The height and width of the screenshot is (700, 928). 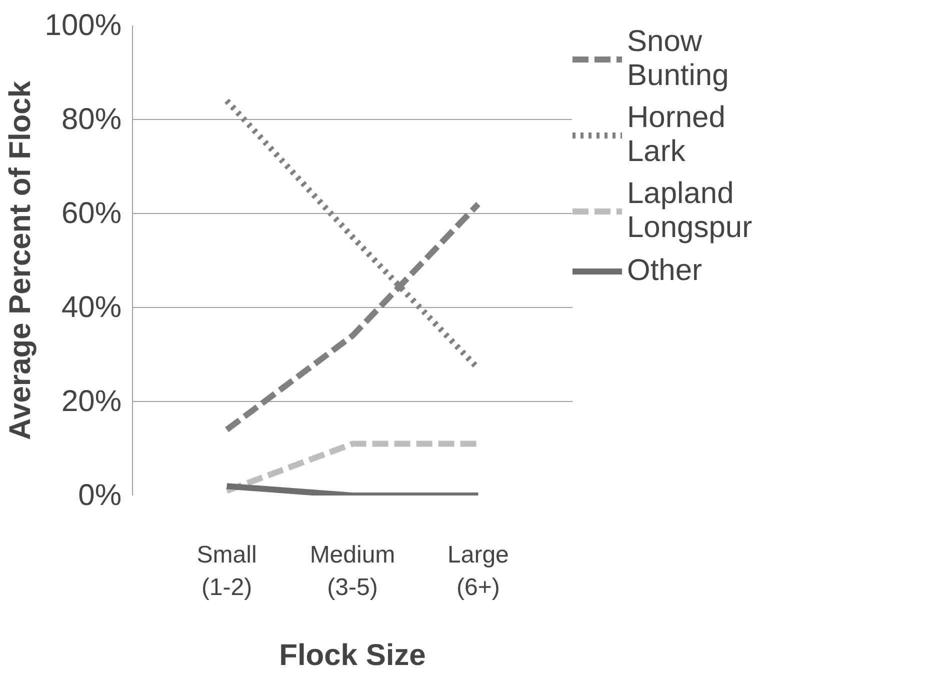 I want to click on y-tick-label: 20%, so click(x=91, y=401).